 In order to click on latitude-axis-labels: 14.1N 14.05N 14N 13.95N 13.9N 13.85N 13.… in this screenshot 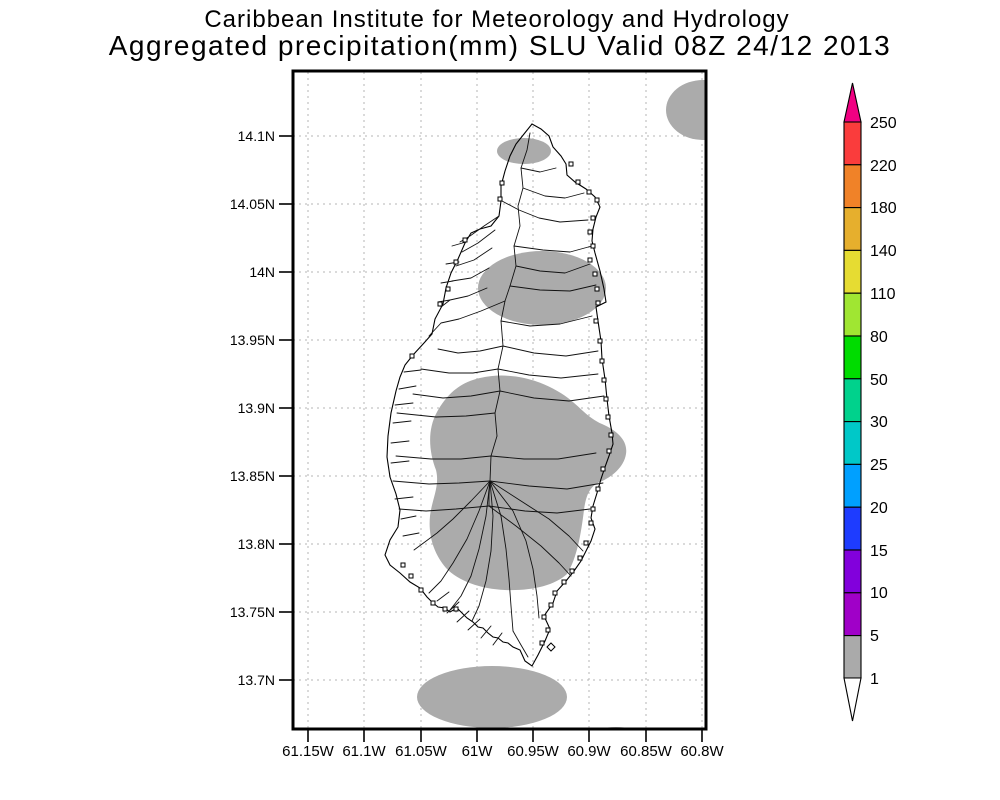, I will do `click(252, 408)`.